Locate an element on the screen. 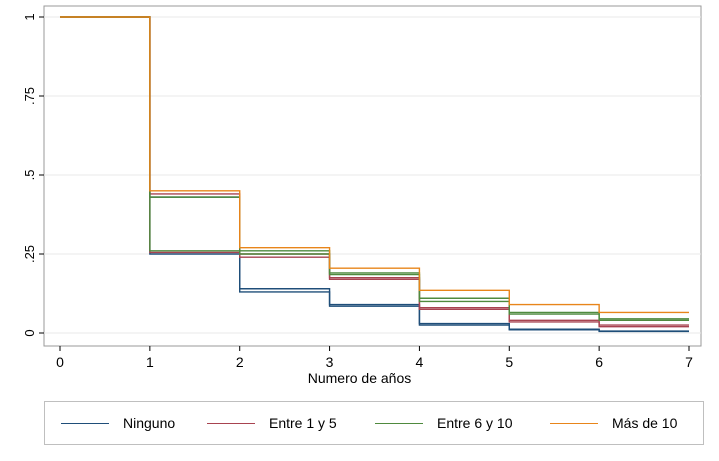 This screenshot has width=719, height=461. x-tick-label: 6 is located at coordinates (599, 362).